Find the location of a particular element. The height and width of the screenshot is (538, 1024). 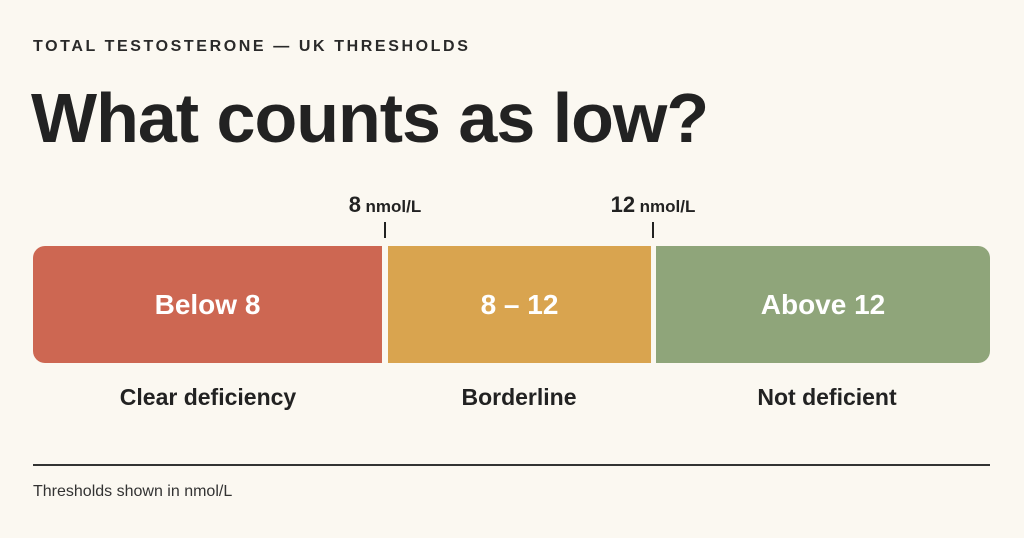

segment-caption: Not deficient is located at coordinates (827, 397).